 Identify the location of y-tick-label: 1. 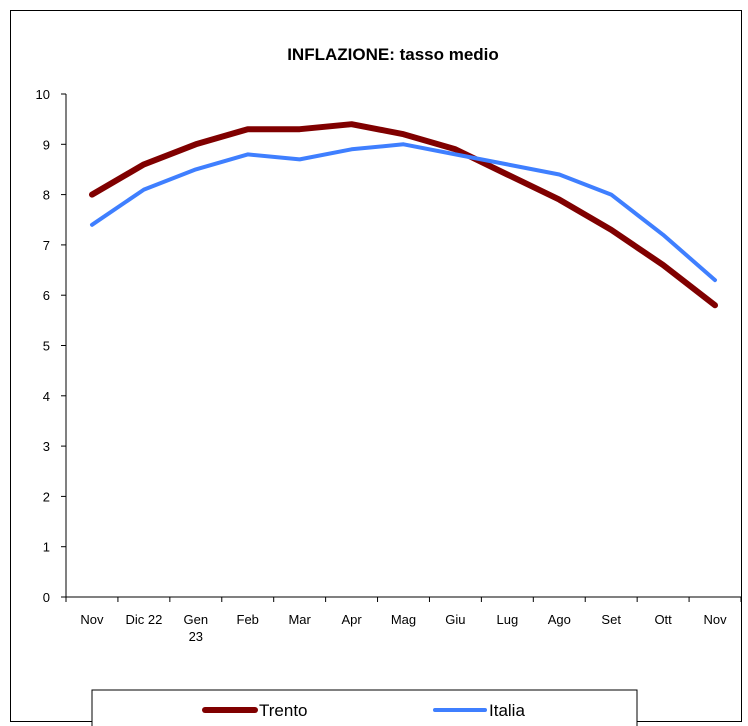
(46, 547).